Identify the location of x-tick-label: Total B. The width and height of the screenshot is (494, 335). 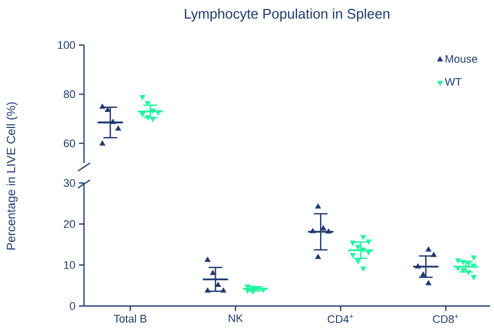
(130, 318).